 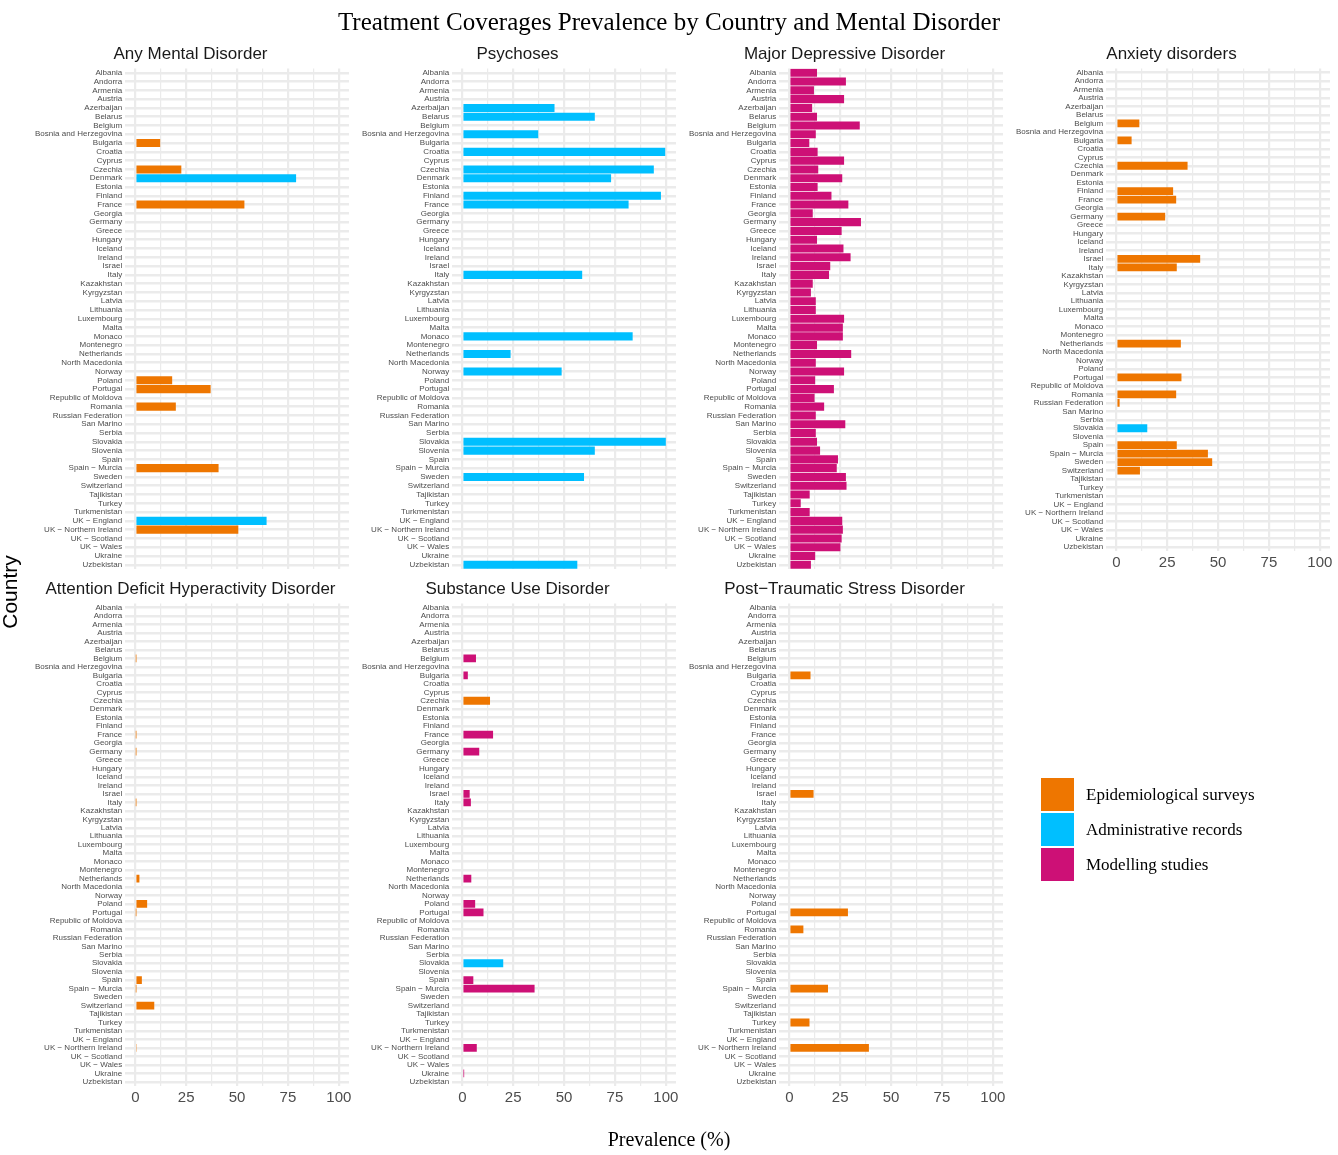 What do you see at coordinates (436, 195) in the screenshot?
I see `y-tick-label: Finland` at bounding box center [436, 195].